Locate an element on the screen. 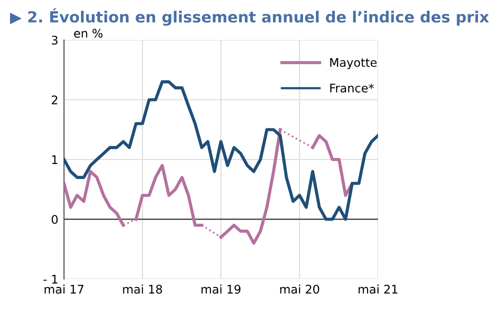  y-tick-label: 2 is located at coordinates (55, 99).